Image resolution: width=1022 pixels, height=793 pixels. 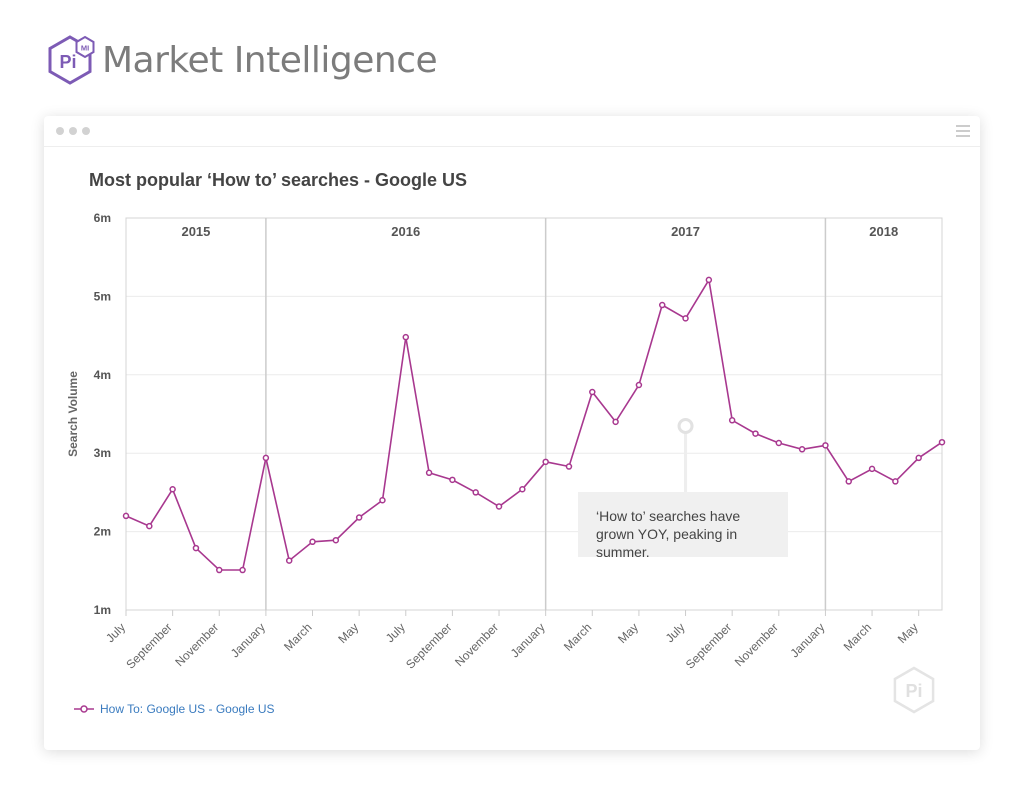 I want to click on y-axis-label: Search Volume, so click(x=73, y=414).